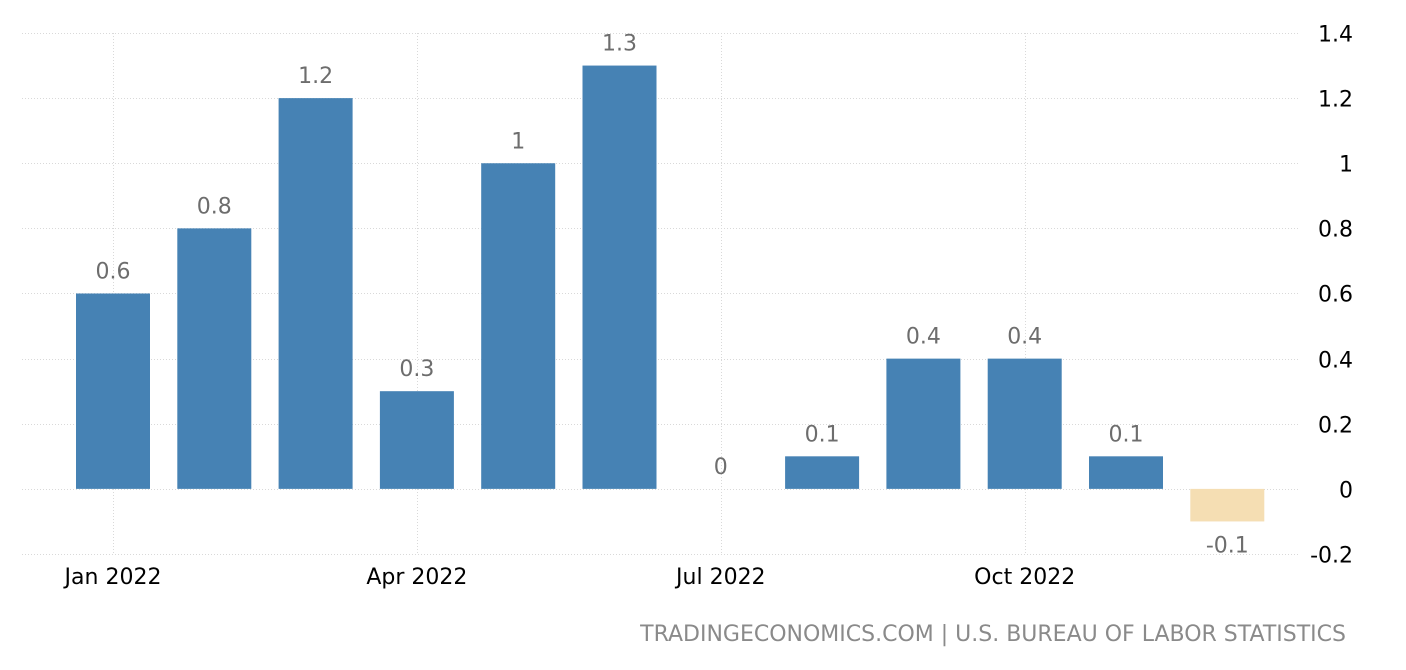 The height and width of the screenshot is (670, 1406). What do you see at coordinates (721, 467) in the screenshot?
I see `bar-data-label: 0` at bounding box center [721, 467].